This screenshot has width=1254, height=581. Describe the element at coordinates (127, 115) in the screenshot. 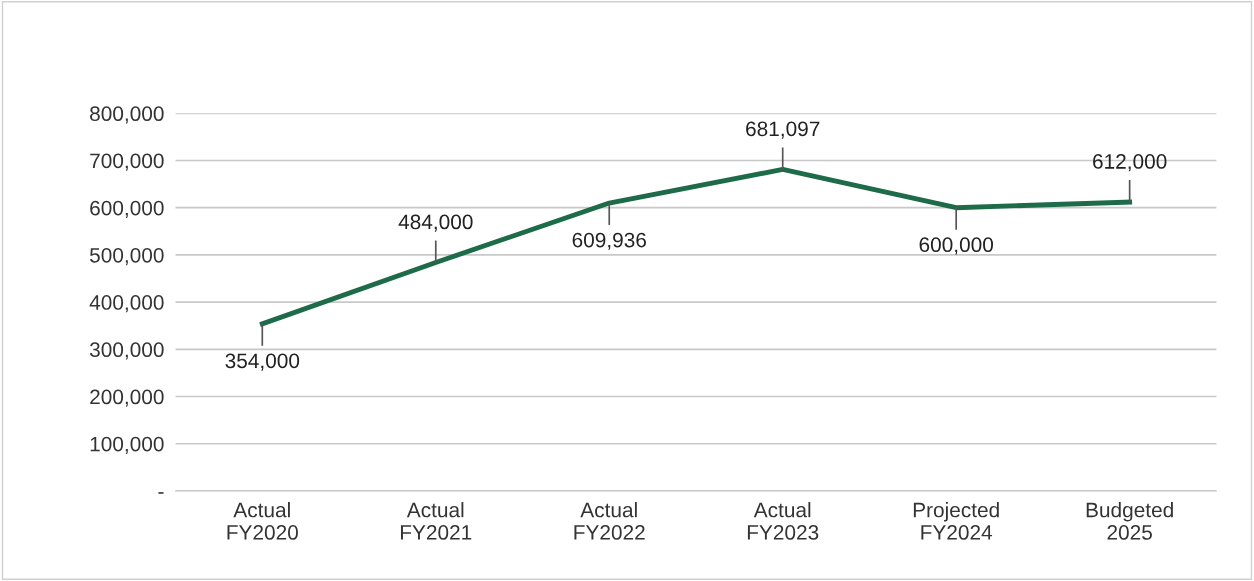

I see `y-tick-label: 800,000` at that location.